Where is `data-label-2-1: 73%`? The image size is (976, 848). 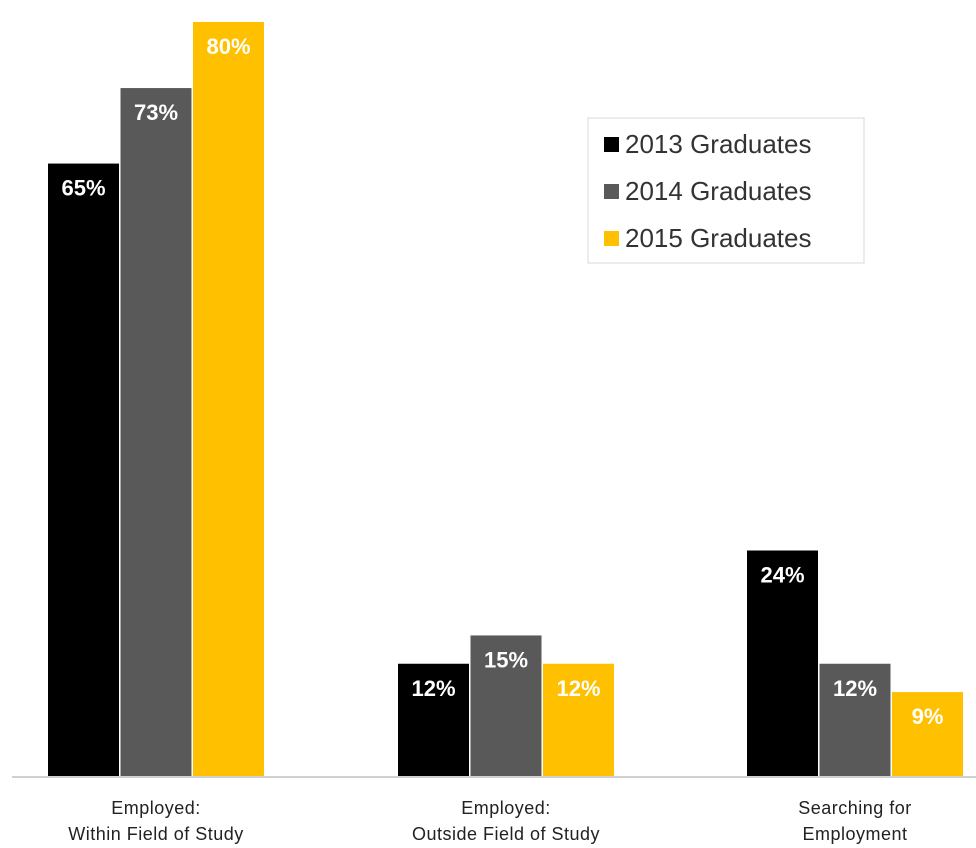
data-label-2-1: 73% is located at coordinates (156, 112).